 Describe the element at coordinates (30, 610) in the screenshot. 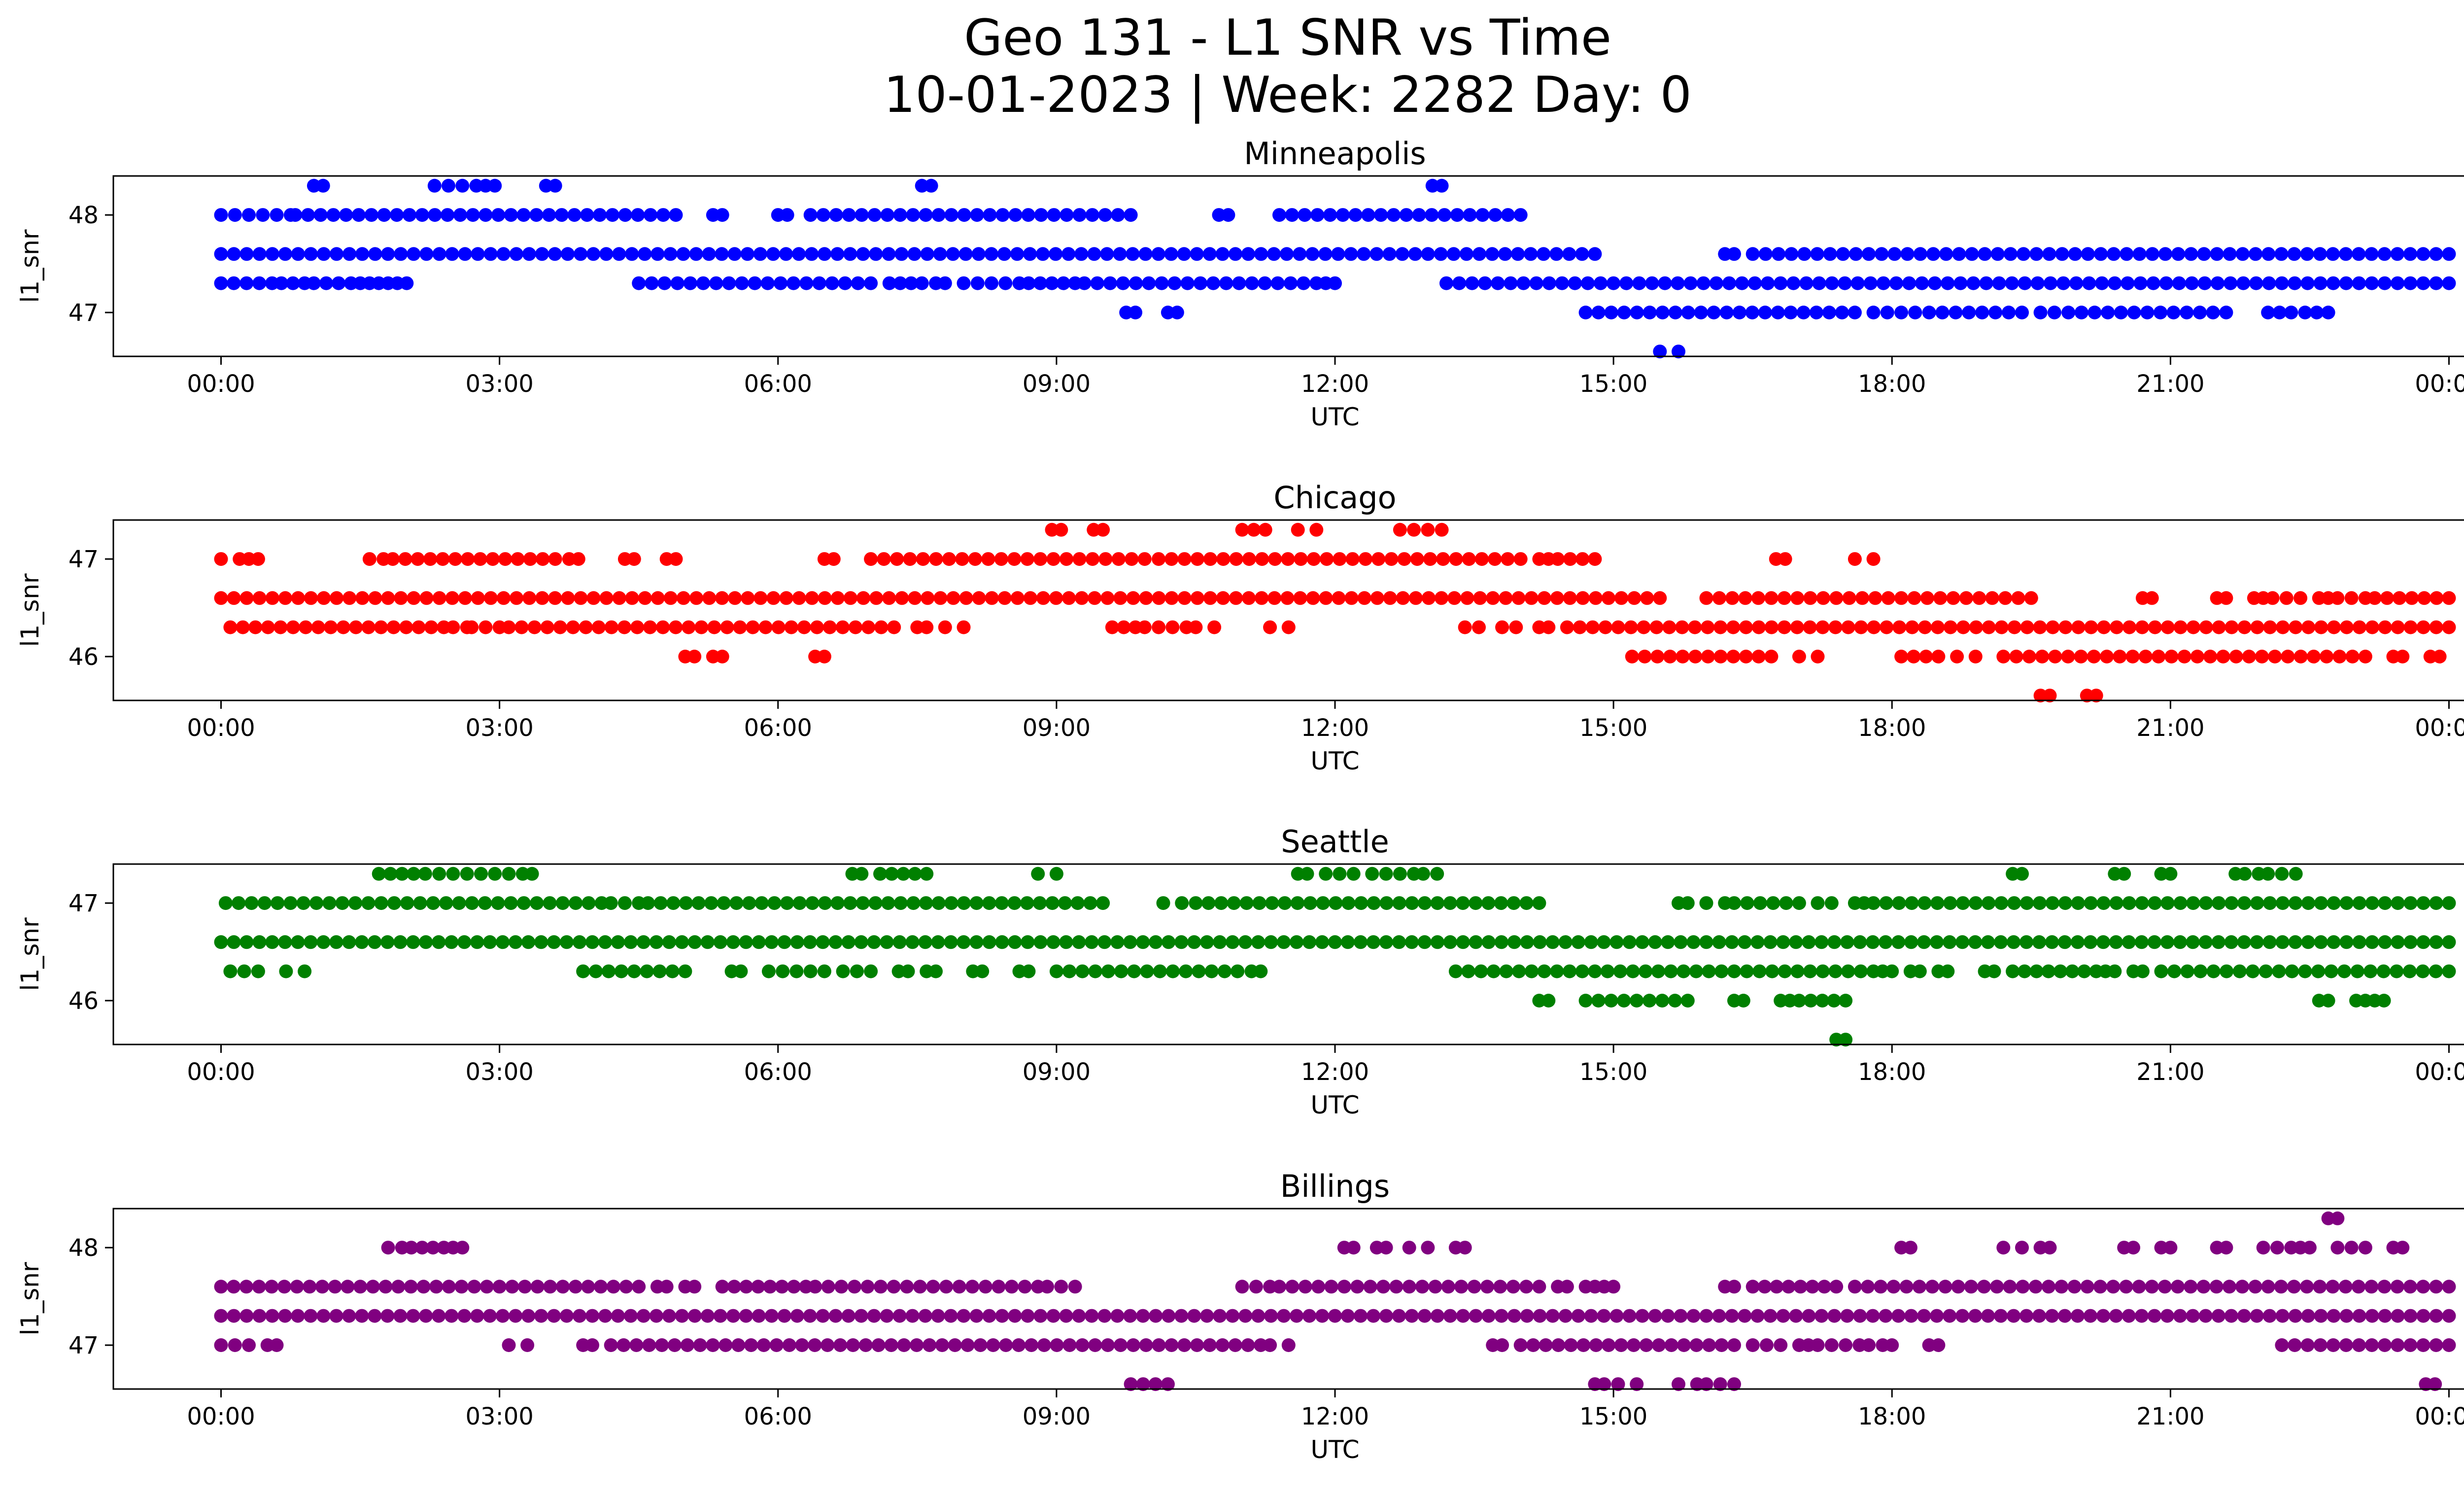

I see `y-axis-label: l1_snr` at that location.